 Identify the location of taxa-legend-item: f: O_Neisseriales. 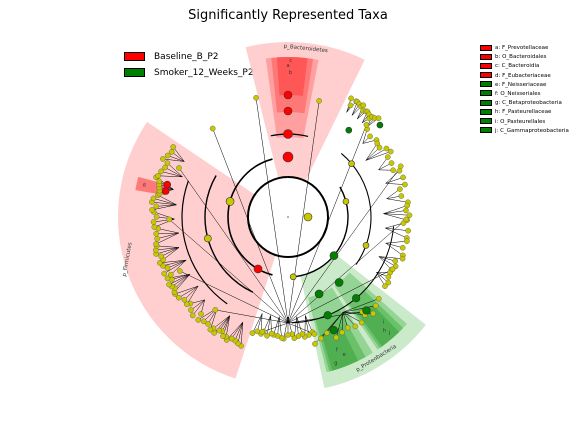
(524, 94).